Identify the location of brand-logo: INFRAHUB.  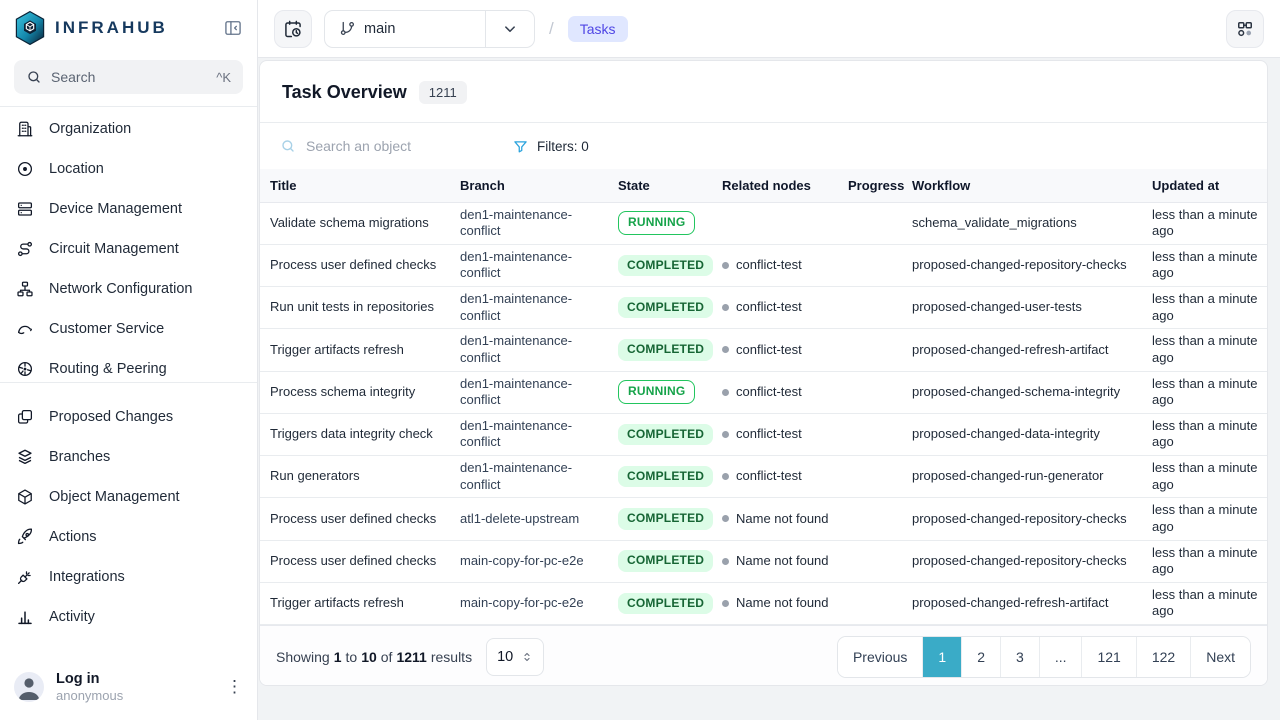
(91, 28).